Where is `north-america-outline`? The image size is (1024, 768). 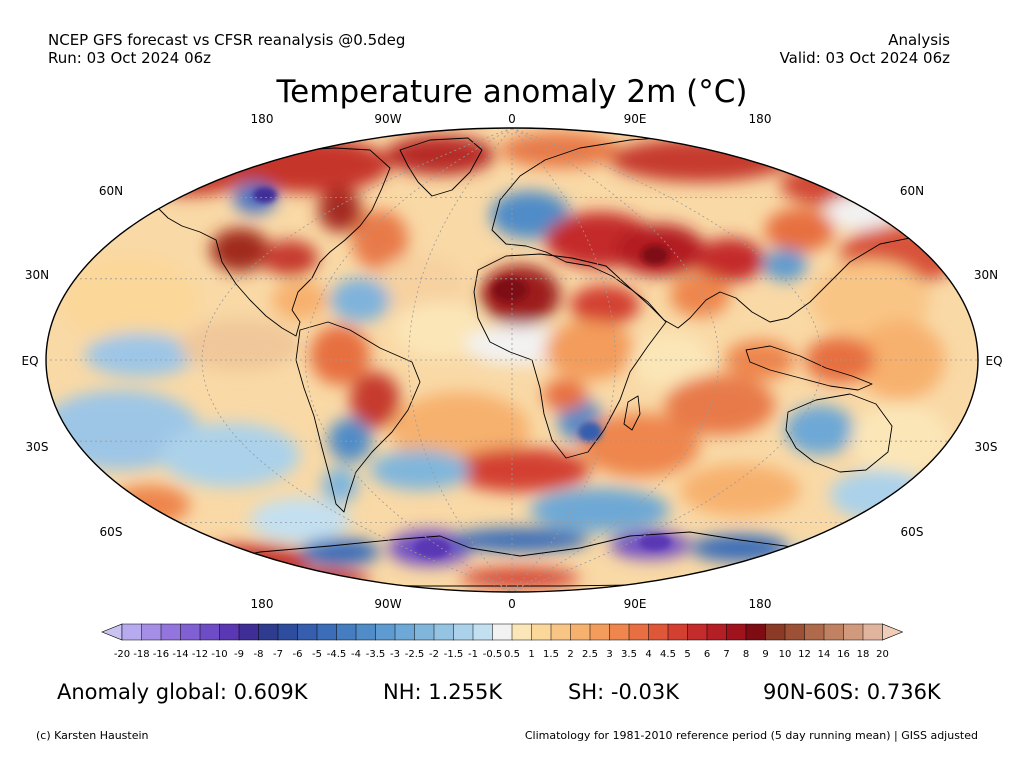
north-america-outline is located at coordinates (270, 242).